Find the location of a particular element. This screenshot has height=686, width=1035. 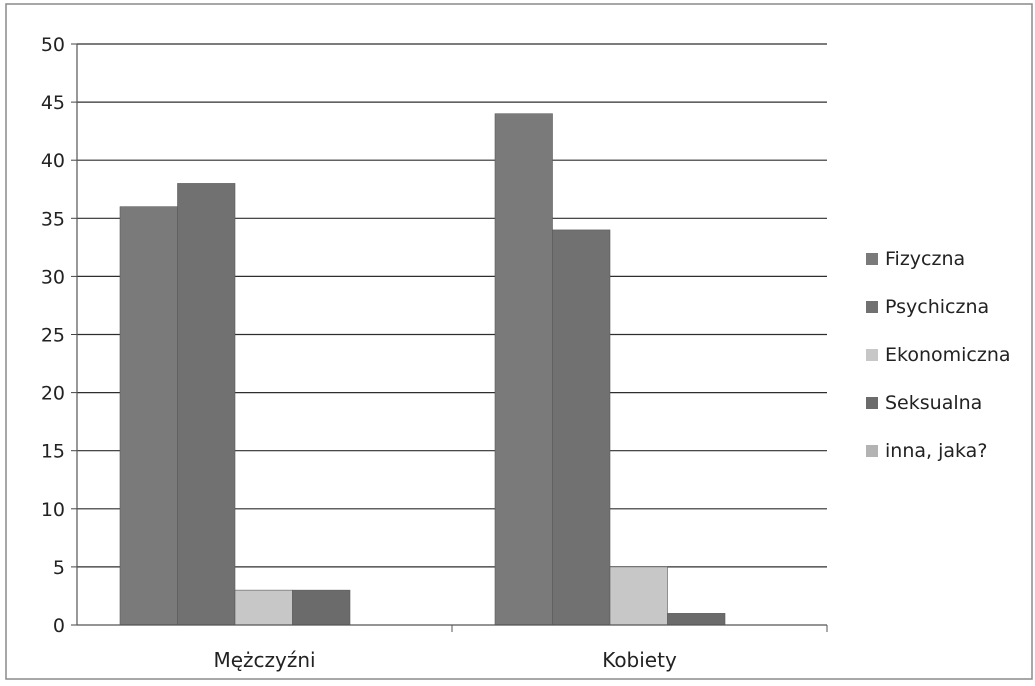

x-tick-label: Mężczyźni is located at coordinates (264, 660).